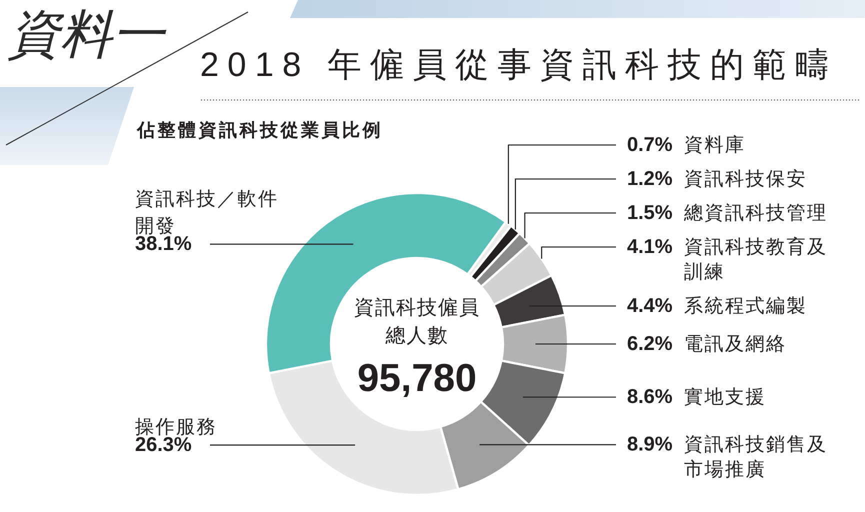 The image size is (865, 512). Describe the element at coordinates (176, 427) in the screenshot. I see `slice-label: 操作服務` at that location.